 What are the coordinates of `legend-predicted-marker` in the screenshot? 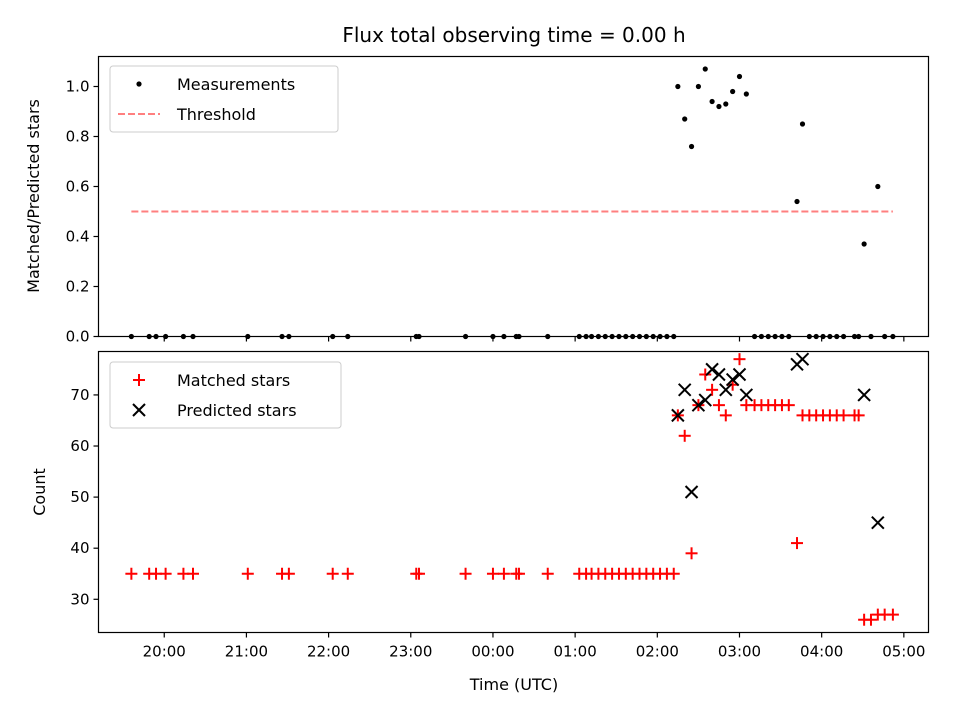 It's located at (139, 410).